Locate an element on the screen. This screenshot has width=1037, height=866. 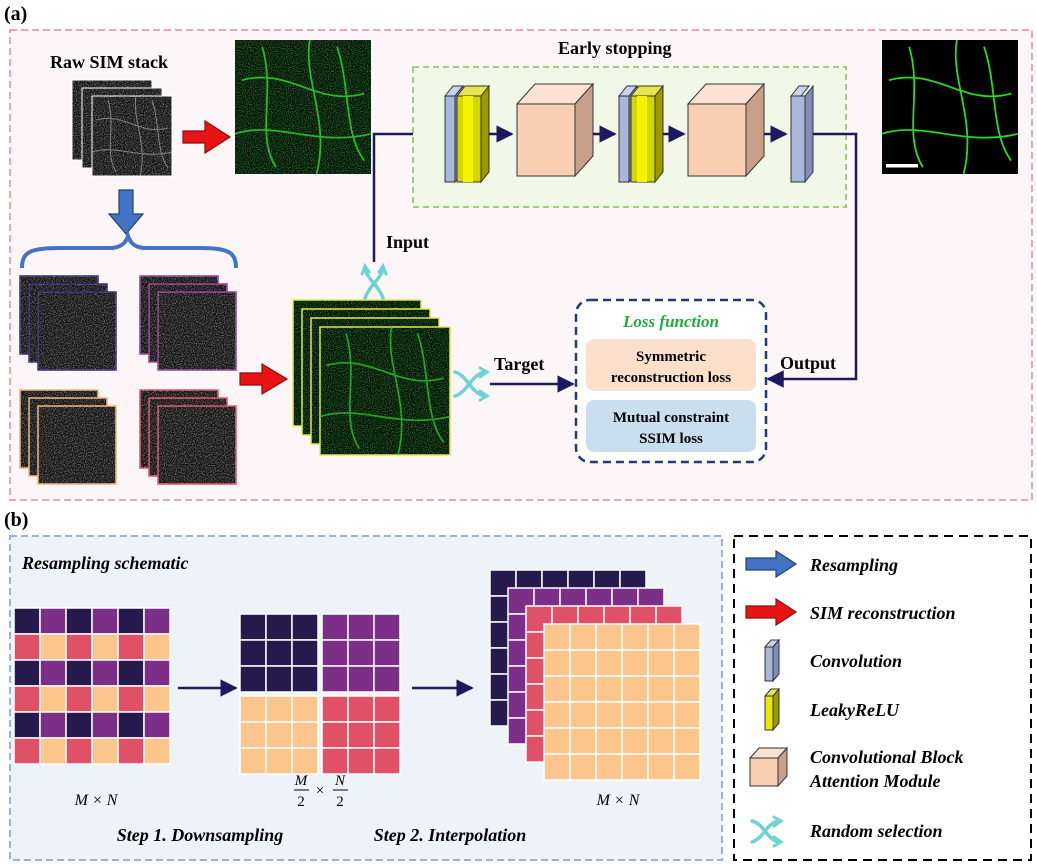
symmetric-loss-line2: reconstruction loss is located at coordinates (671, 378).